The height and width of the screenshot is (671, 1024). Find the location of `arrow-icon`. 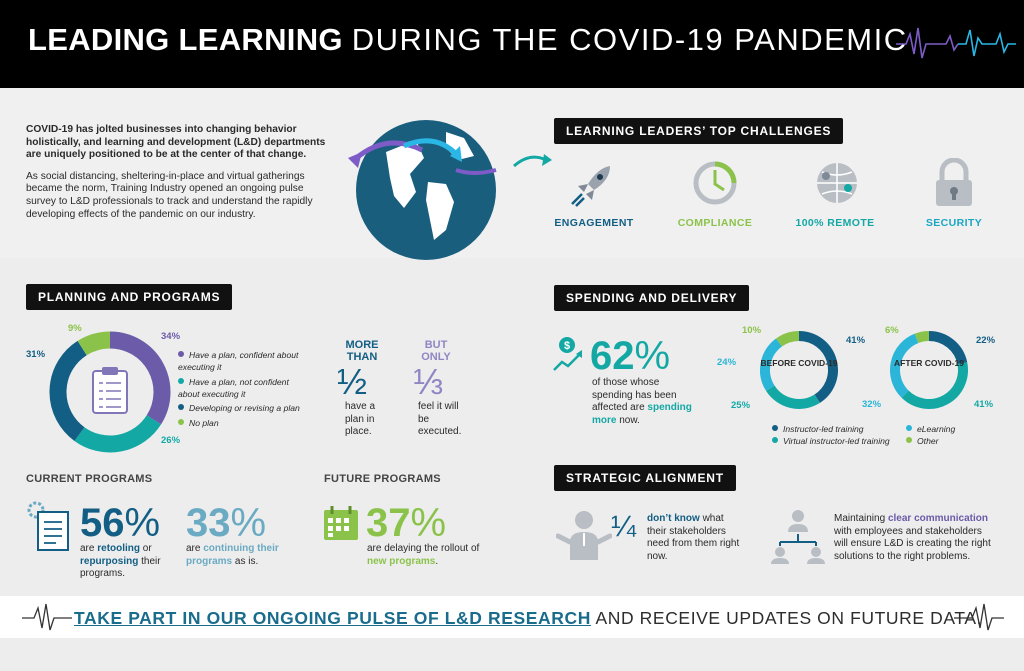

arrow-icon is located at coordinates (532, 161).